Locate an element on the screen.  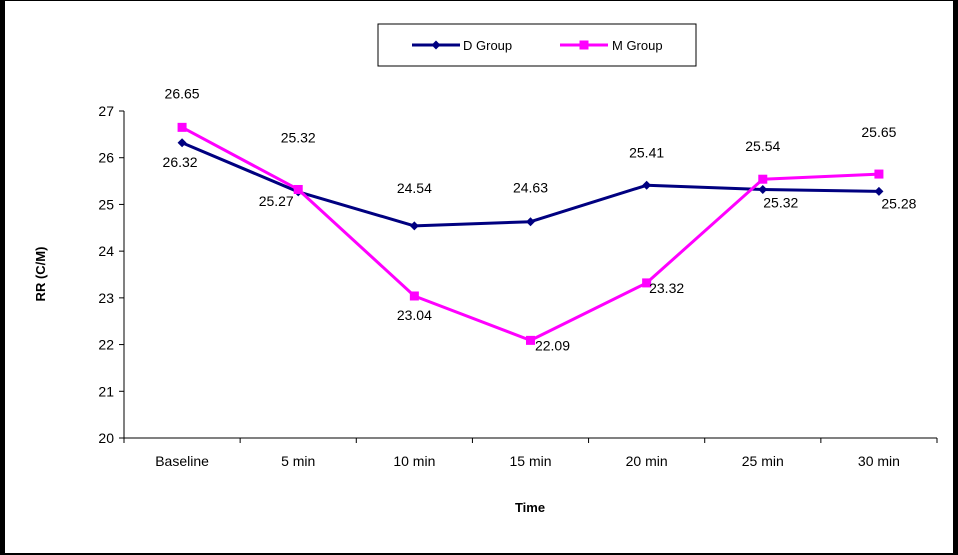
x-tick-label: 30 min is located at coordinates (879, 461).